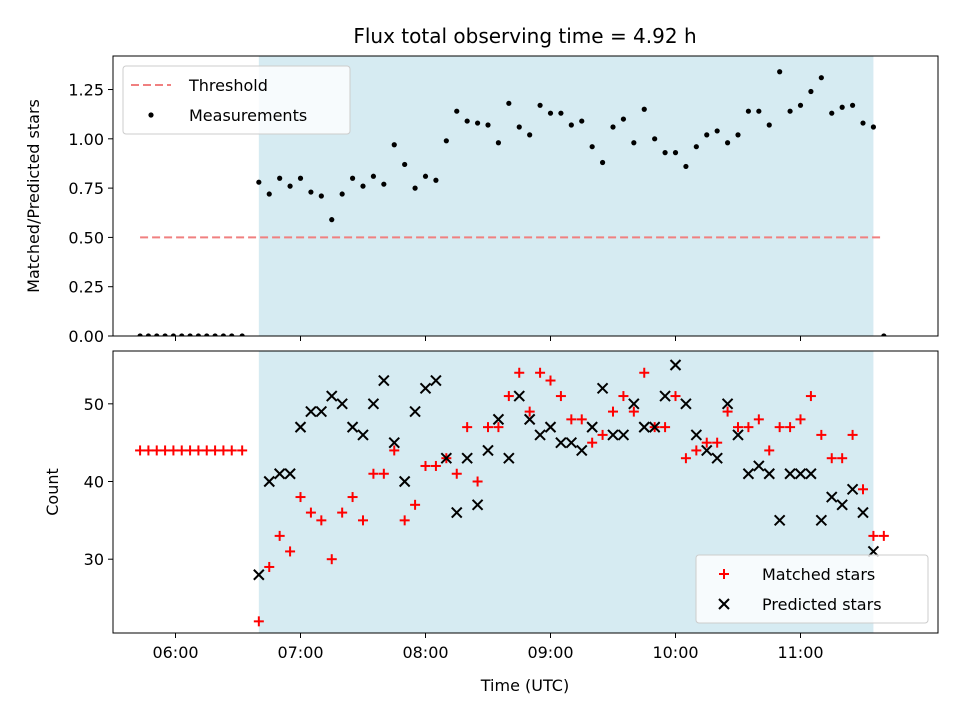  I want to click on y-tick-label: 0.75, so click(86, 188).